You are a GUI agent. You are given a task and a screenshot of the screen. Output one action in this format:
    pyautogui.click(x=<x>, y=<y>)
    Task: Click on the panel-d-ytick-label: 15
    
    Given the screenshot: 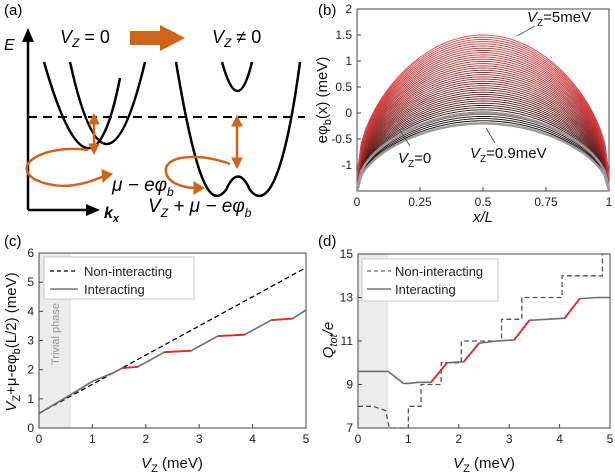 What is the action you would take?
    pyautogui.click(x=347, y=254)
    